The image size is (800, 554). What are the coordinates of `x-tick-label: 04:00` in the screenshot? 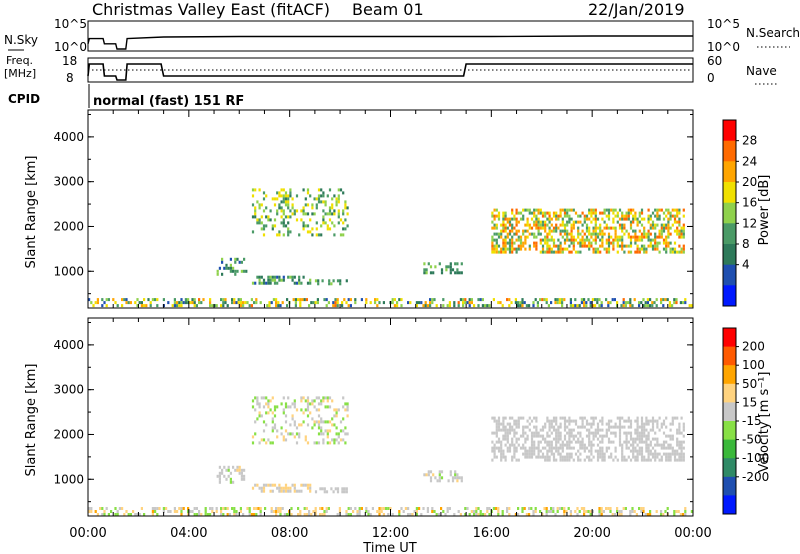 It's located at (188, 533).